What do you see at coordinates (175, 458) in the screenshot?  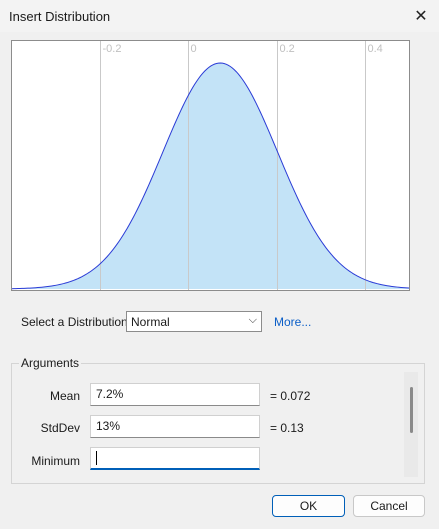 I see `minimum-input` at bounding box center [175, 458].